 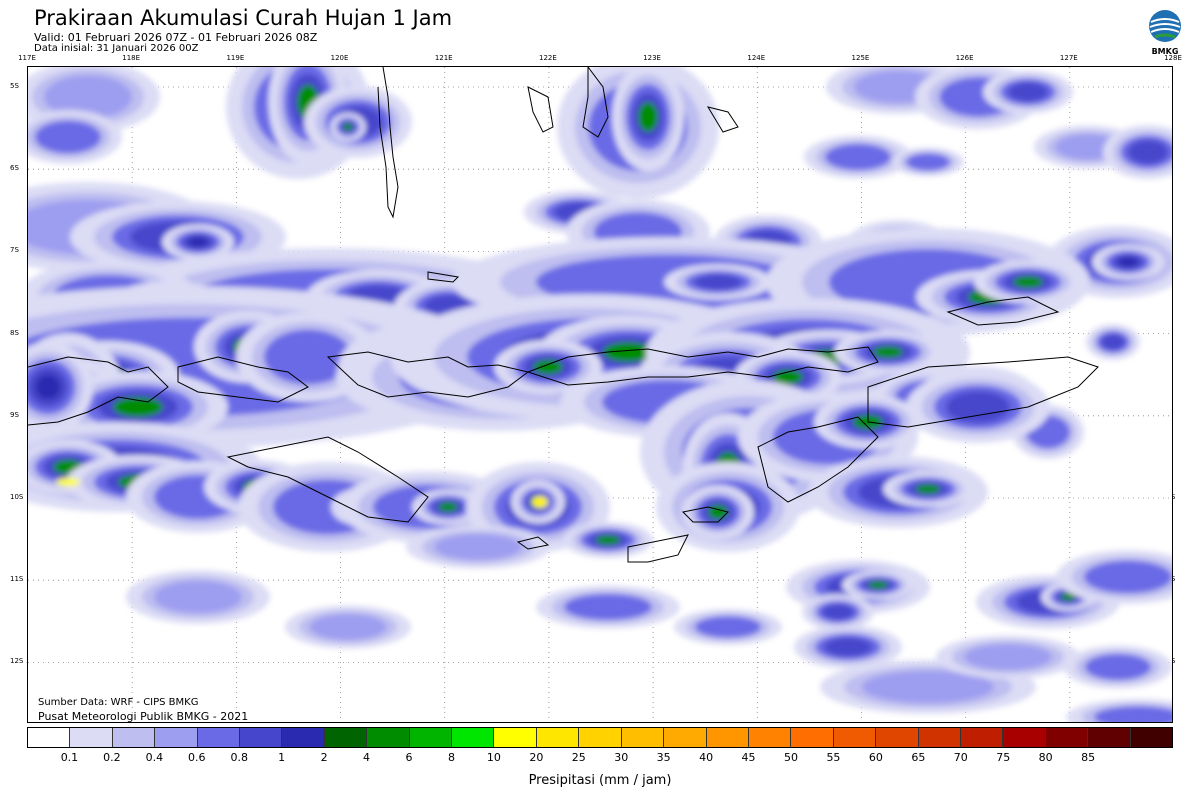 What do you see at coordinates (27, 58) in the screenshot?
I see `longitude-label: 117E` at bounding box center [27, 58].